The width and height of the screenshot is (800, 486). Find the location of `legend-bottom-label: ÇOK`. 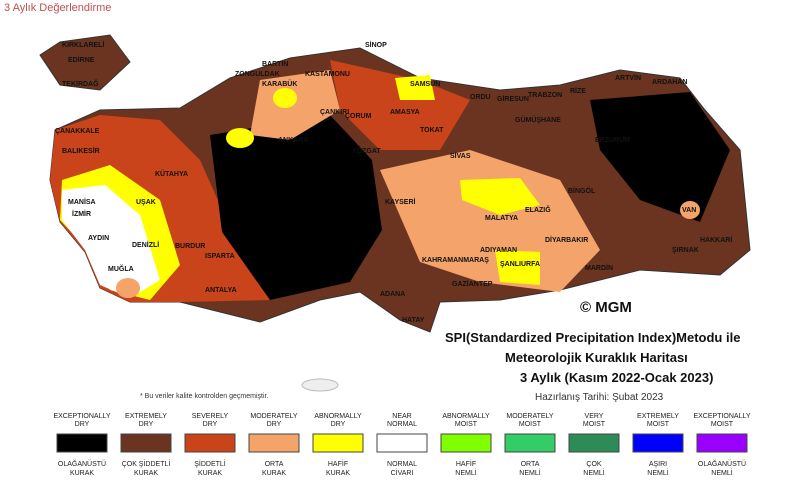

legend-bottom-label: ÇOK is located at coordinates (594, 464).